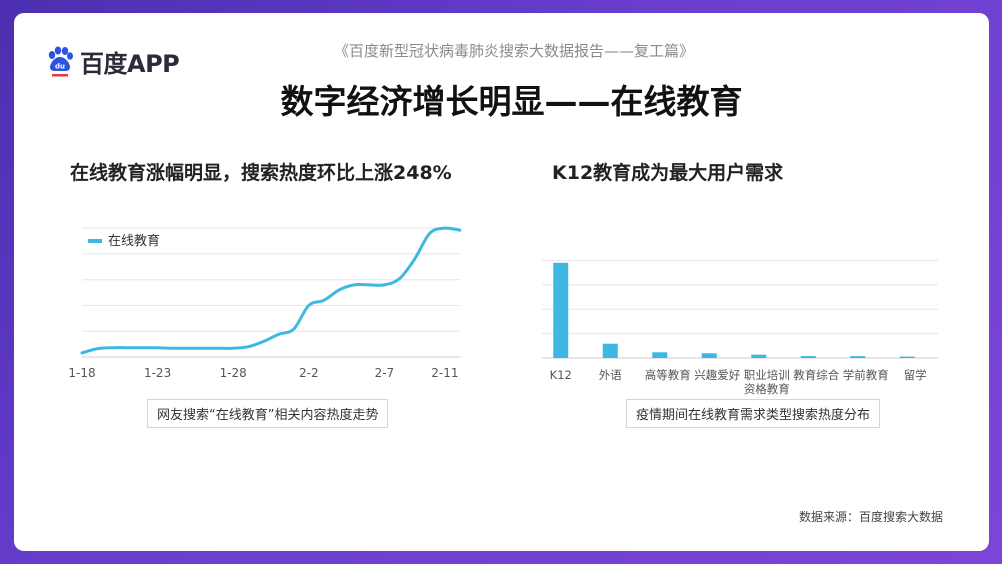 The image size is (1002, 564). What do you see at coordinates (808, 357) in the screenshot?
I see `bar-教育综合` at bounding box center [808, 357].